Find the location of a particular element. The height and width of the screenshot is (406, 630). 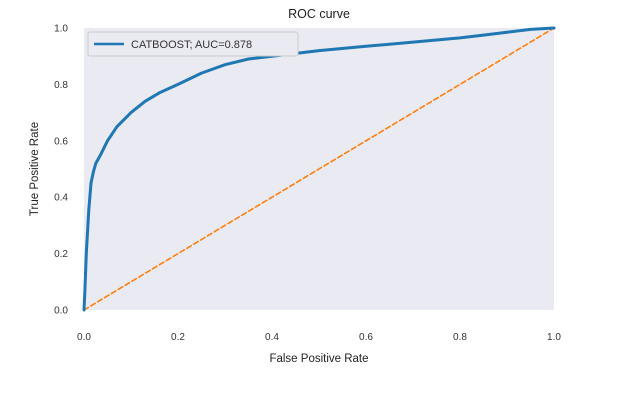

y-tick-labels: 0.0 0.2 0.4 0.6 0.8 1.0 is located at coordinates (61, 170).